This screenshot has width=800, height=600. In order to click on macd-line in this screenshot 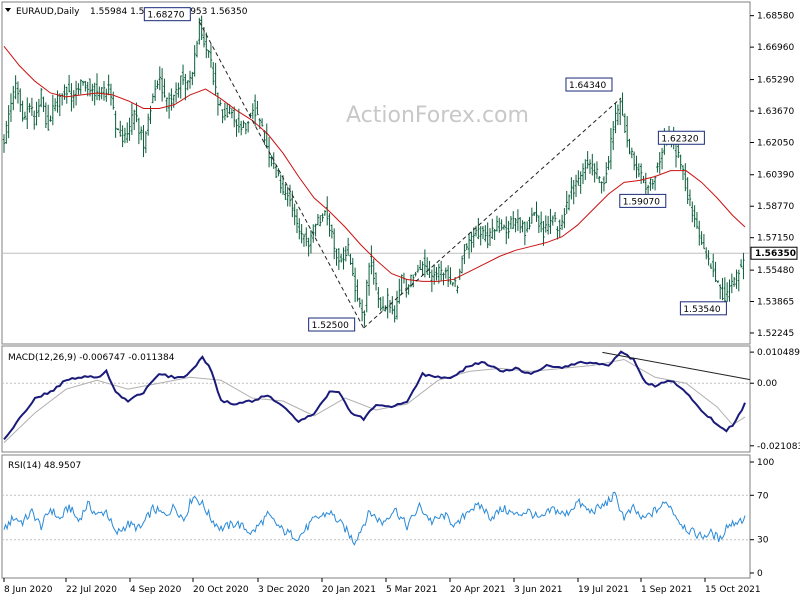, I will do `click(374, 395)`.